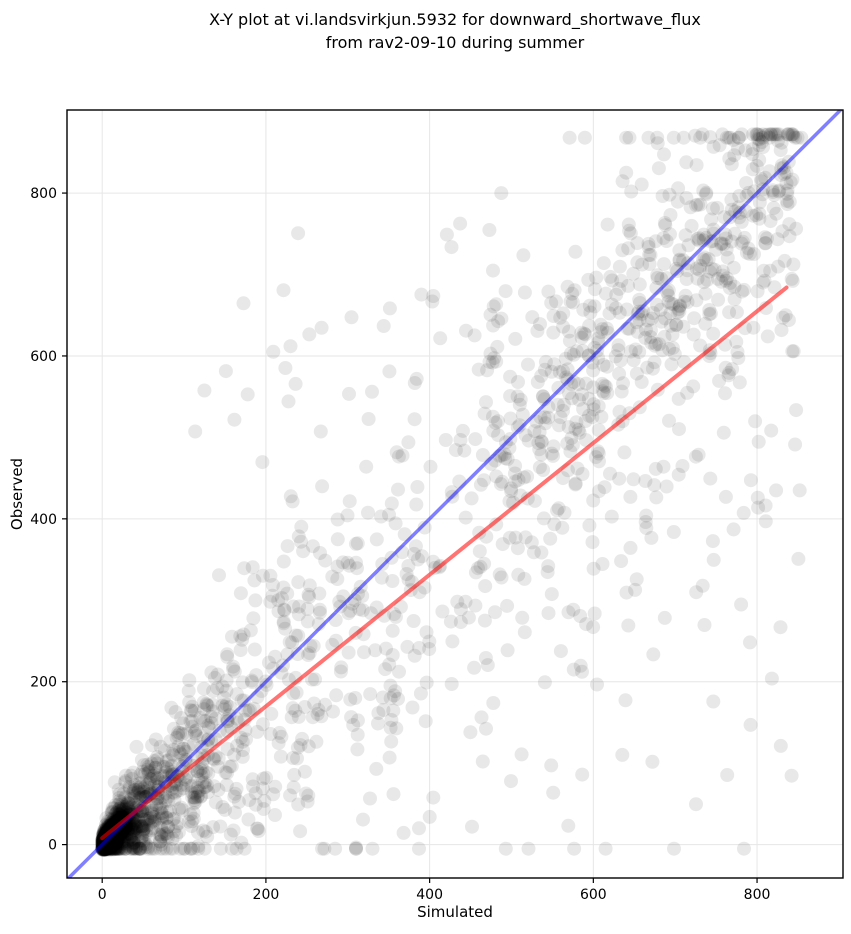 Image resolution: width=851 pixels, height=934 pixels. Describe the element at coordinates (266, 895) in the screenshot. I see `x-tick-label: 200` at that location.